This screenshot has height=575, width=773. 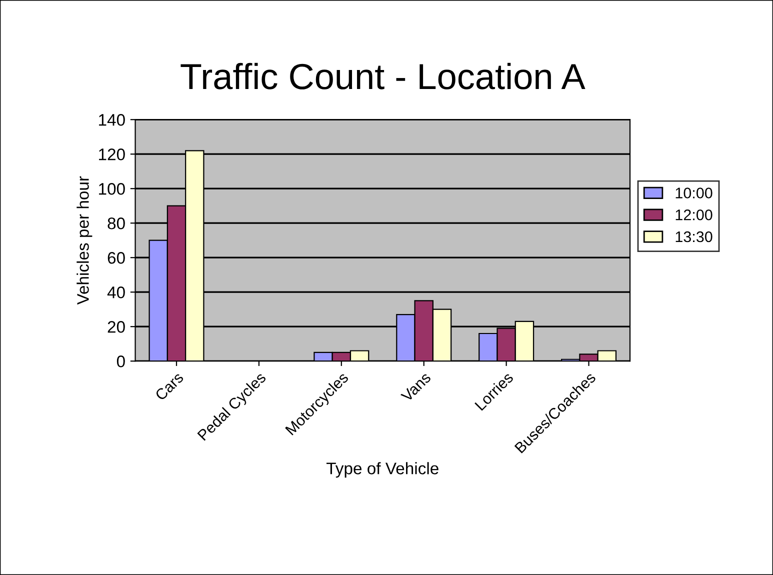 I want to click on x-axis-title: Type of Vehicle, so click(x=382, y=470).